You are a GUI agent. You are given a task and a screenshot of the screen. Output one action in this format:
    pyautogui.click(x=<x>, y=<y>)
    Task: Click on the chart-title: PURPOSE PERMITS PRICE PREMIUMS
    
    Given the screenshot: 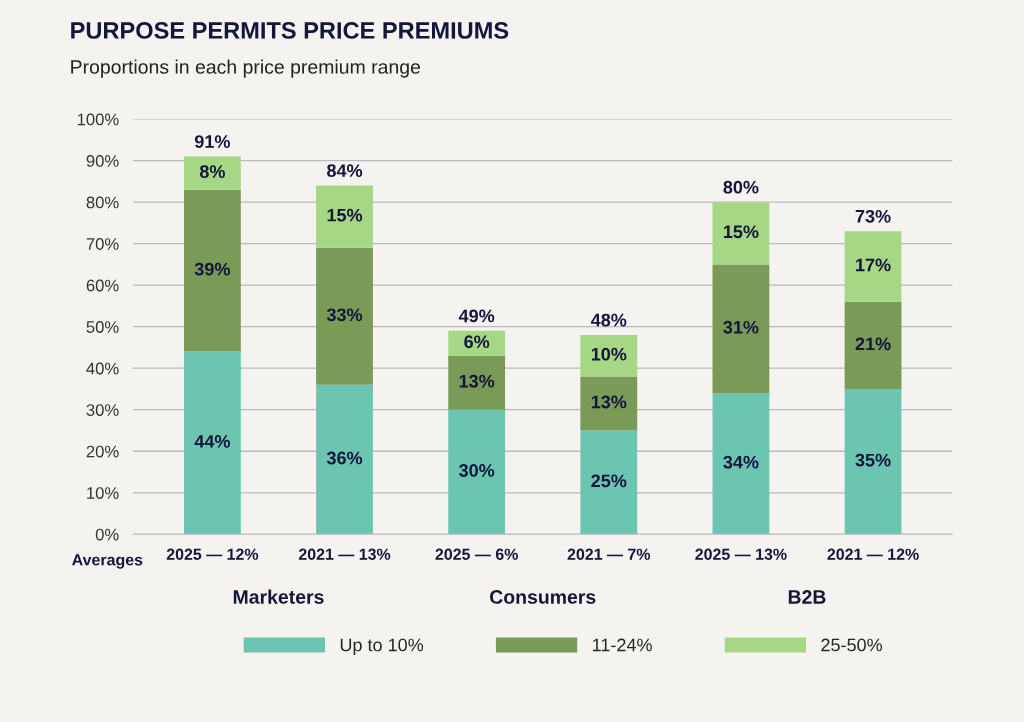 What is the action you would take?
    pyautogui.click(x=290, y=30)
    